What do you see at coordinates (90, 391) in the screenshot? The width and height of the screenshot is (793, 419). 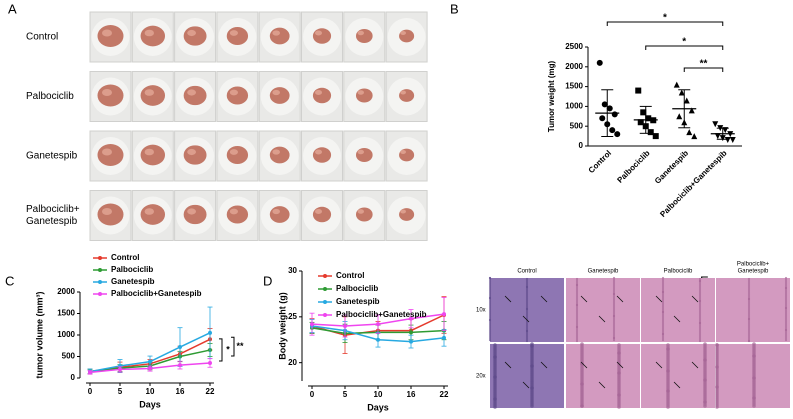 I see `x-tick-label: 0` at bounding box center [90, 391].